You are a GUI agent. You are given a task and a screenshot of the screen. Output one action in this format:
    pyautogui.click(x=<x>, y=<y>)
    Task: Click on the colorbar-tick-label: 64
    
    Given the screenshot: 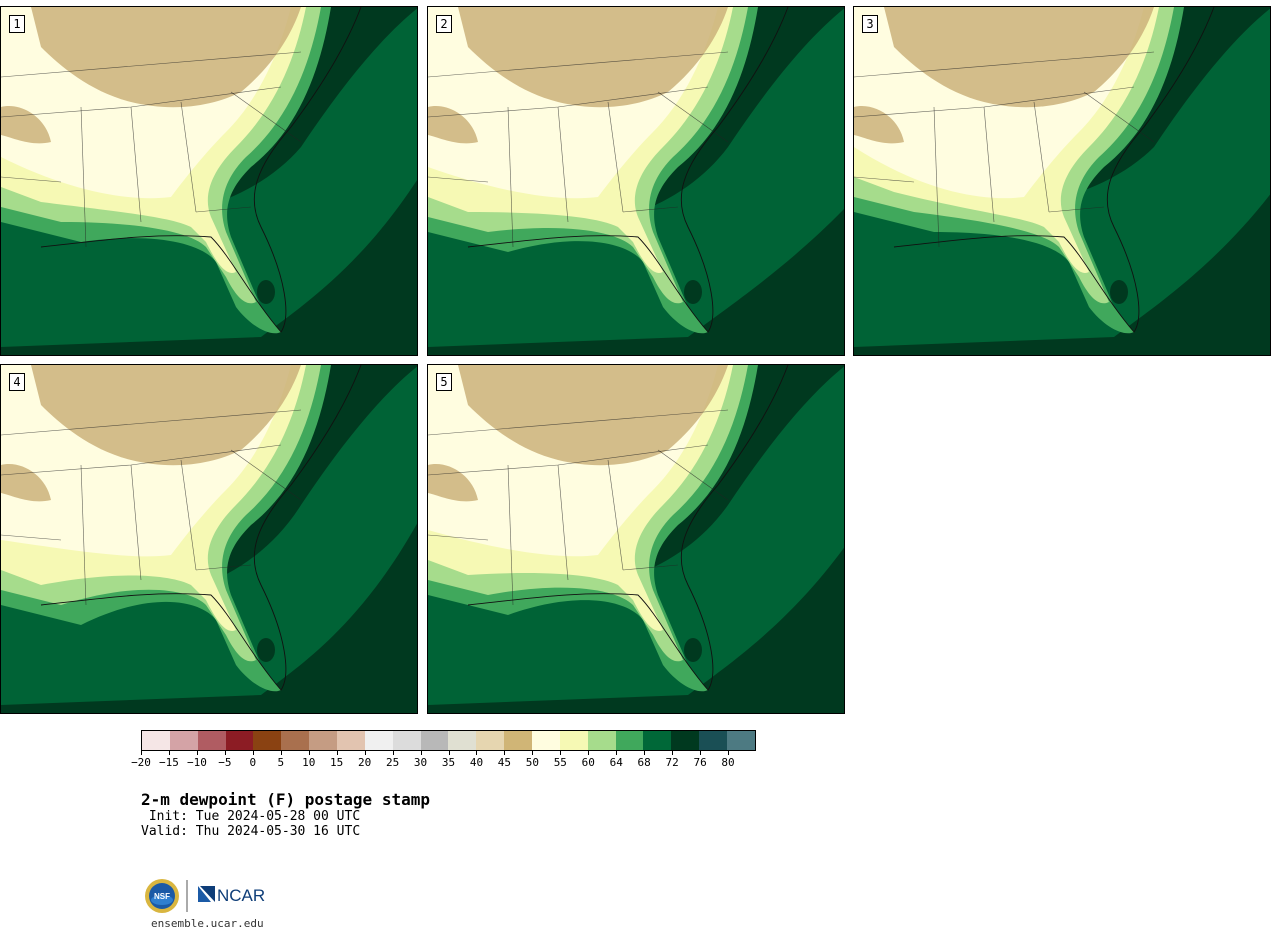 What is the action you would take?
    pyautogui.click(x=616, y=762)
    